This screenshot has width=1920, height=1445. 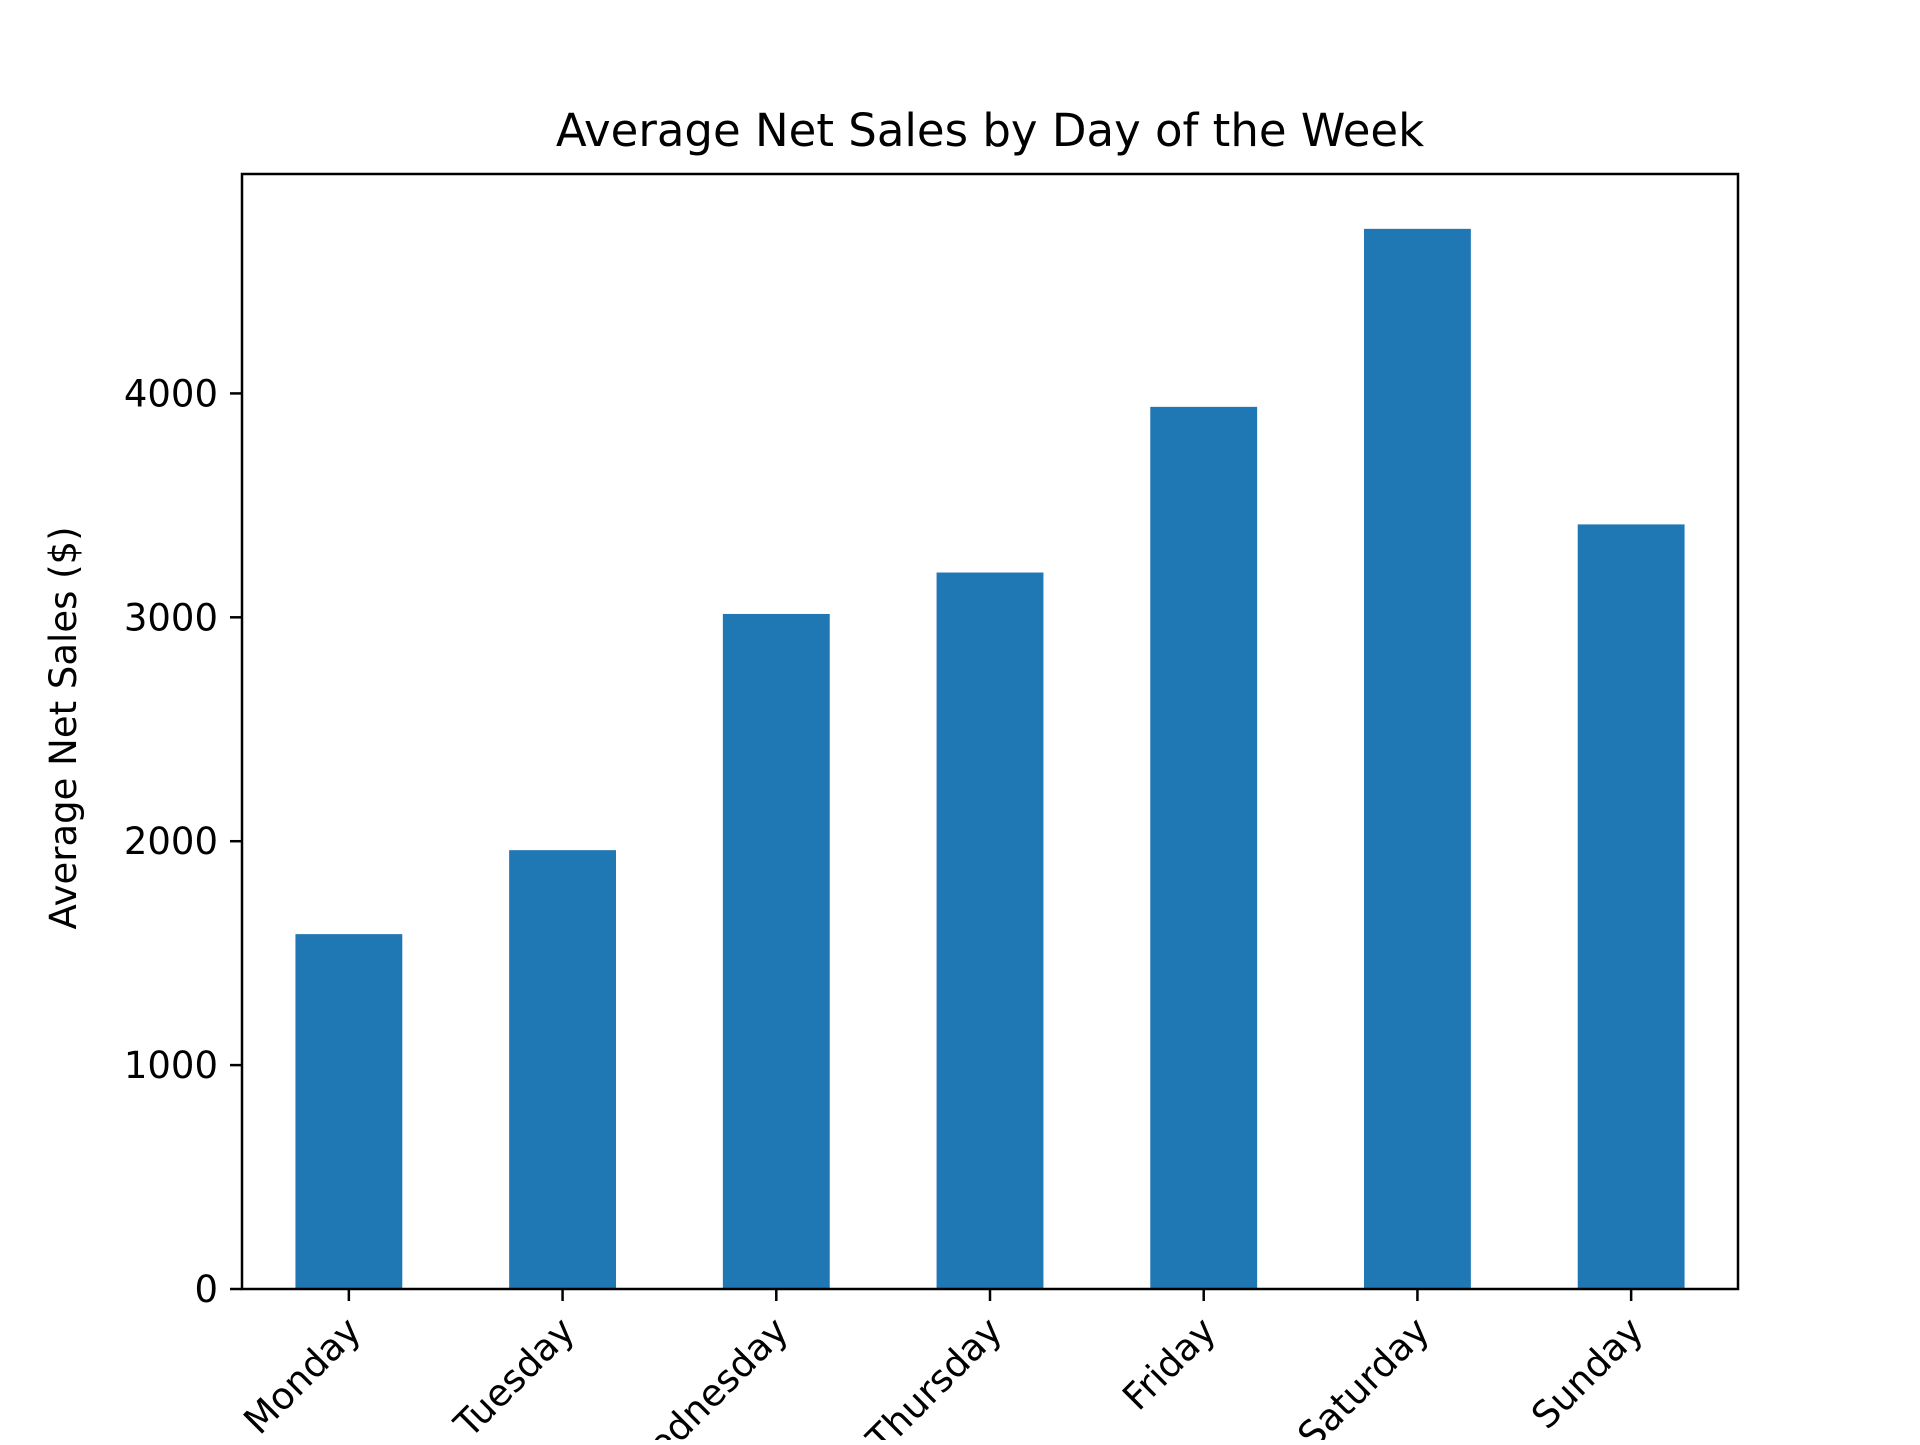 What do you see at coordinates (1417, 759) in the screenshot?
I see `bar-saturday` at bounding box center [1417, 759].